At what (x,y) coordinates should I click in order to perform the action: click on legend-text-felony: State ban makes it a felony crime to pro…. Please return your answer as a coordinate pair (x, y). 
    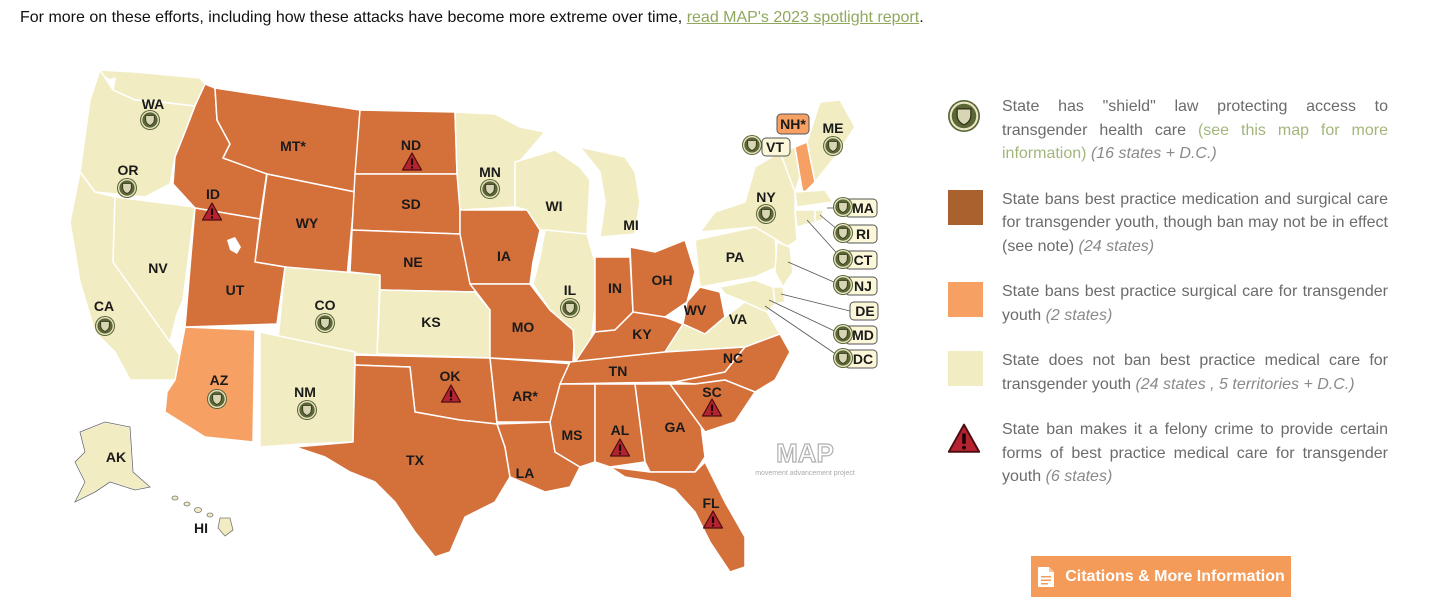
    Looking at the image, I should click on (1195, 453).